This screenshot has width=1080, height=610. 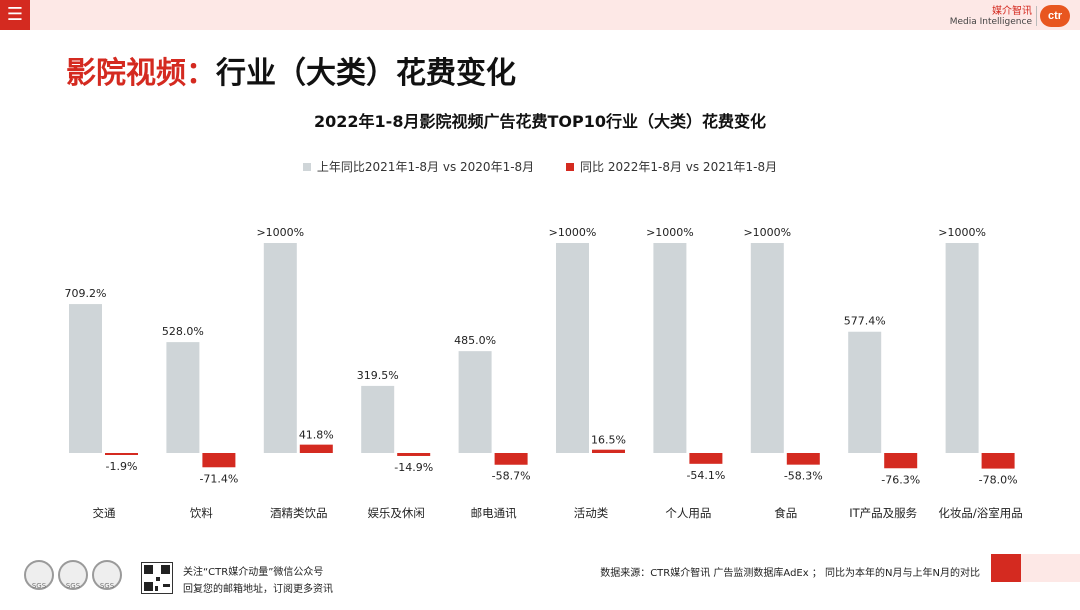 I want to click on qr-code-icon, so click(x=157, y=578).